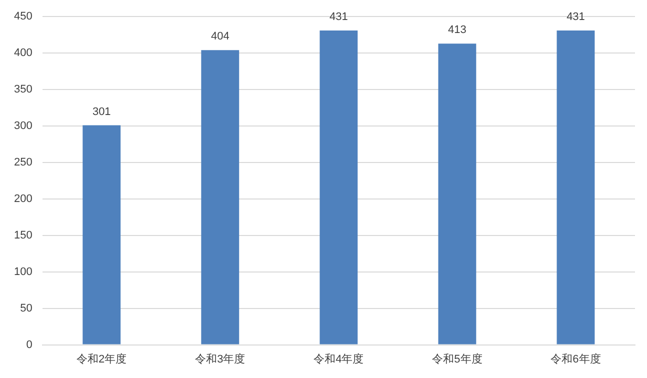 Image resolution: width=647 pixels, height=378 pixels. I want to click on x-tick-label: 令和5年度, so click(457, 359).